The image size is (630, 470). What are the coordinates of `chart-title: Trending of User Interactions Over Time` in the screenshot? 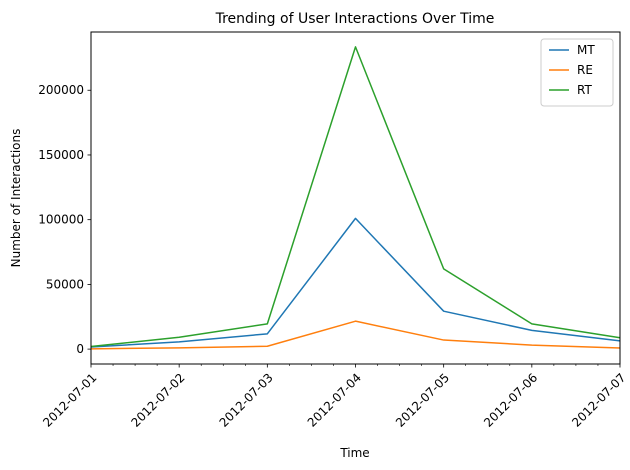 It's located at (355, 19).